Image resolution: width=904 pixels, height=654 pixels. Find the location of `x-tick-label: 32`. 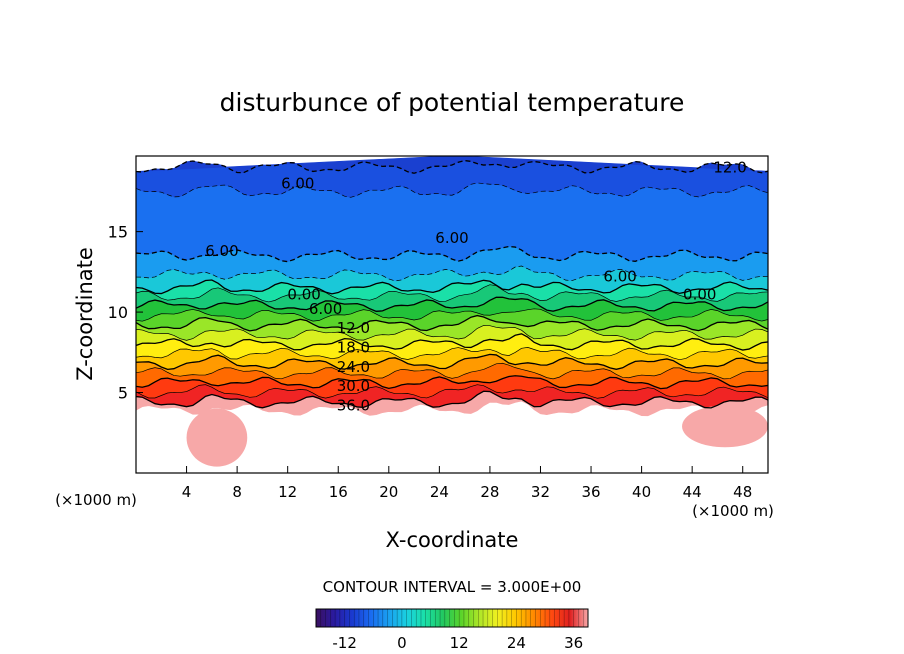

x-tick-label: 32 is located at coordinates (540, 492).